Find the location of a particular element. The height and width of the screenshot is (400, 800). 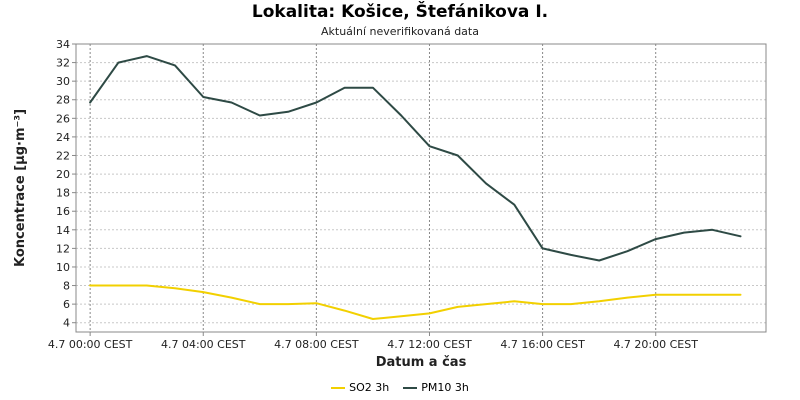

y-tick-label-0: 4 is located at coordinates (66, 323).